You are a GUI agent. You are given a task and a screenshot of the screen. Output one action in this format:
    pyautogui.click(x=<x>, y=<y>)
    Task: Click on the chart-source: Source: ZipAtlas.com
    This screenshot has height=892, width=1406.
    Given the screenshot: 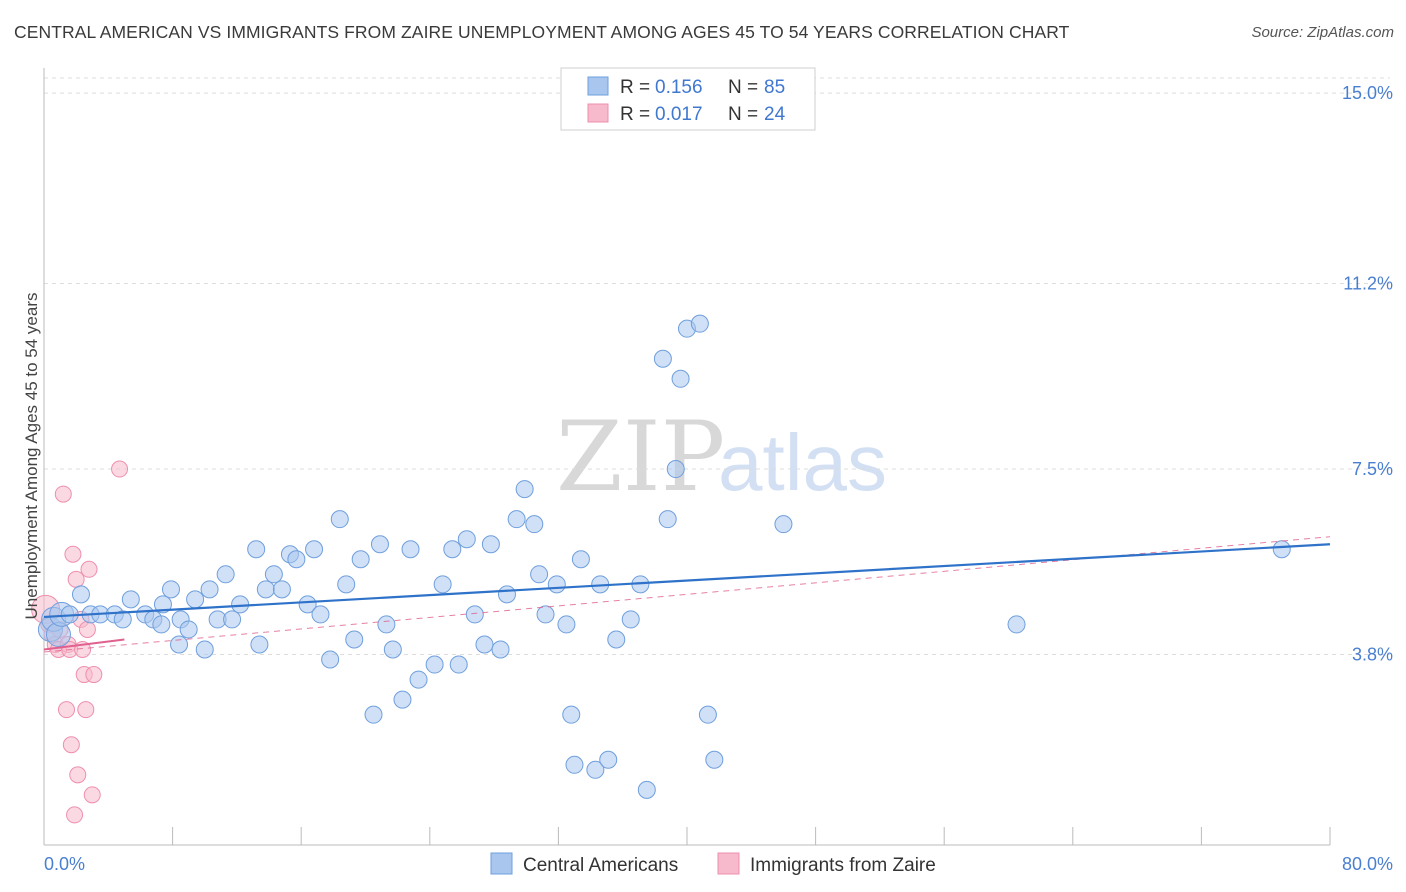 What is the action you would take?
    pyautogui.click(x=1322, y=32)
    